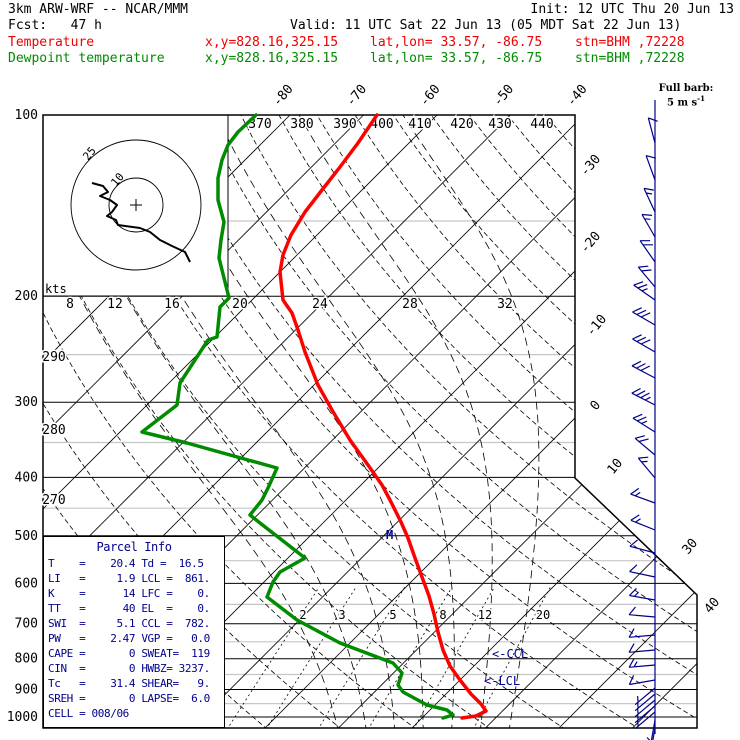 The image size is (740, 740). I want to click on svg-text: -30, so click(591, 166).